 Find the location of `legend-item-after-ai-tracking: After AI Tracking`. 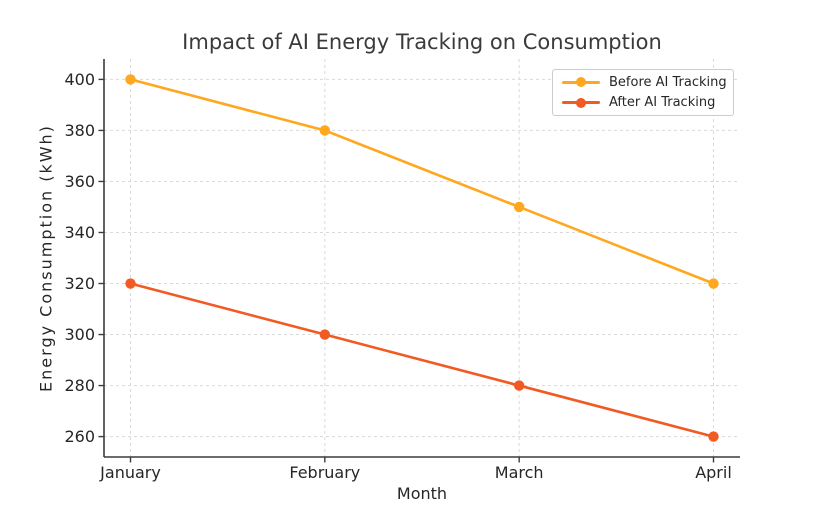

legend-item-after-ai-tracking: After AI Tracking is located at coordinates (643, 103).